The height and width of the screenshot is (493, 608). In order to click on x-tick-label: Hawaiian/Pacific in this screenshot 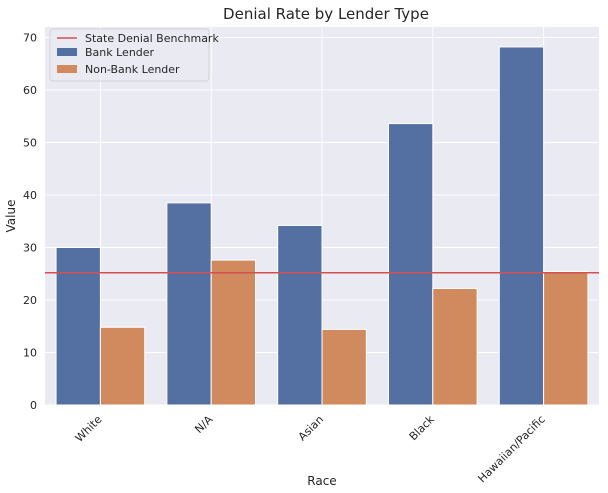, I will do `click(511, 449)`.